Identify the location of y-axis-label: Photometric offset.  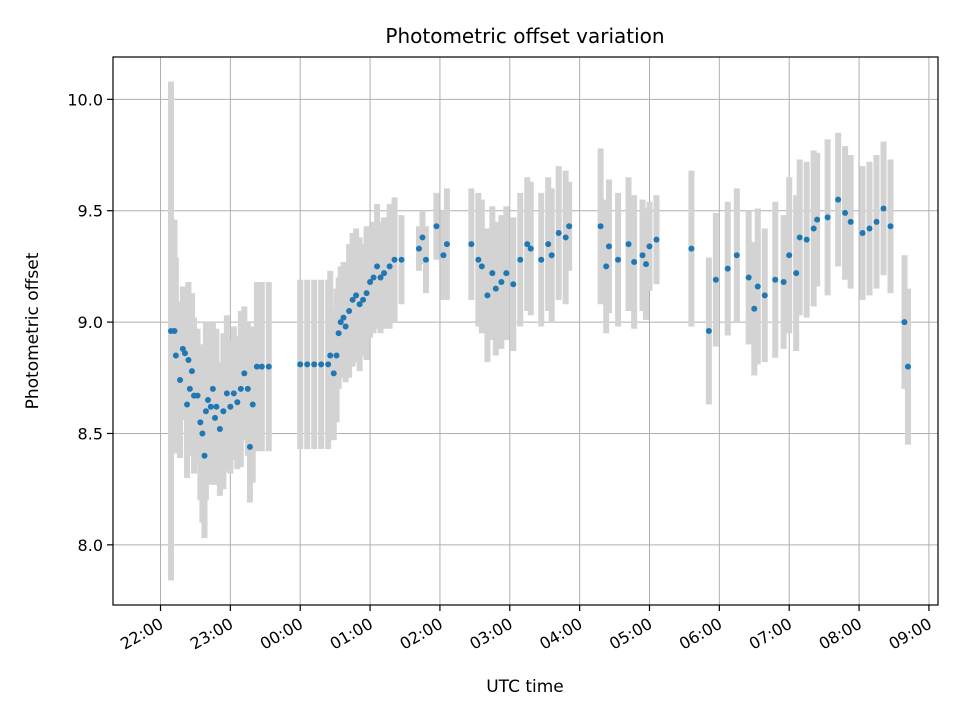
(33, 330).